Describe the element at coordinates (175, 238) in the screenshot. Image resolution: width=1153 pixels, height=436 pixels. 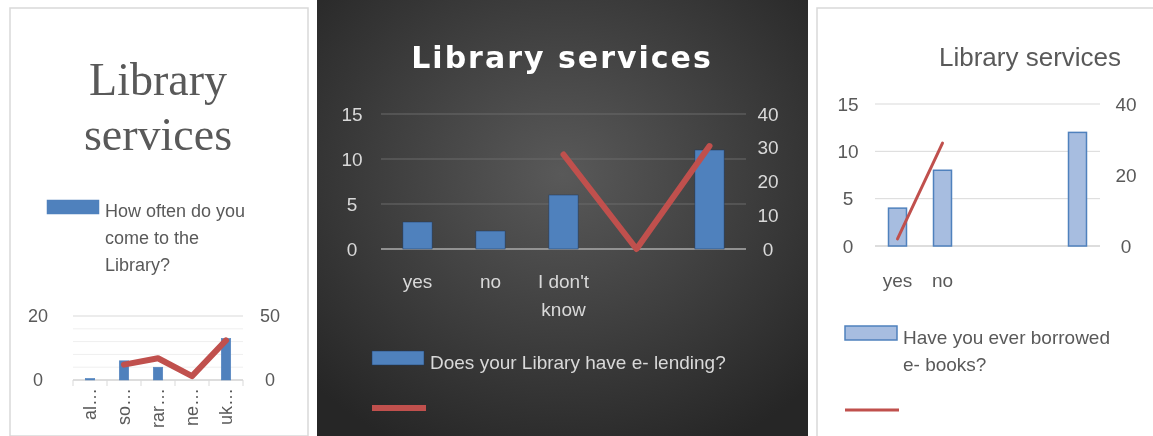
I see `legend-label: How often do you come to the Library?` at that location.